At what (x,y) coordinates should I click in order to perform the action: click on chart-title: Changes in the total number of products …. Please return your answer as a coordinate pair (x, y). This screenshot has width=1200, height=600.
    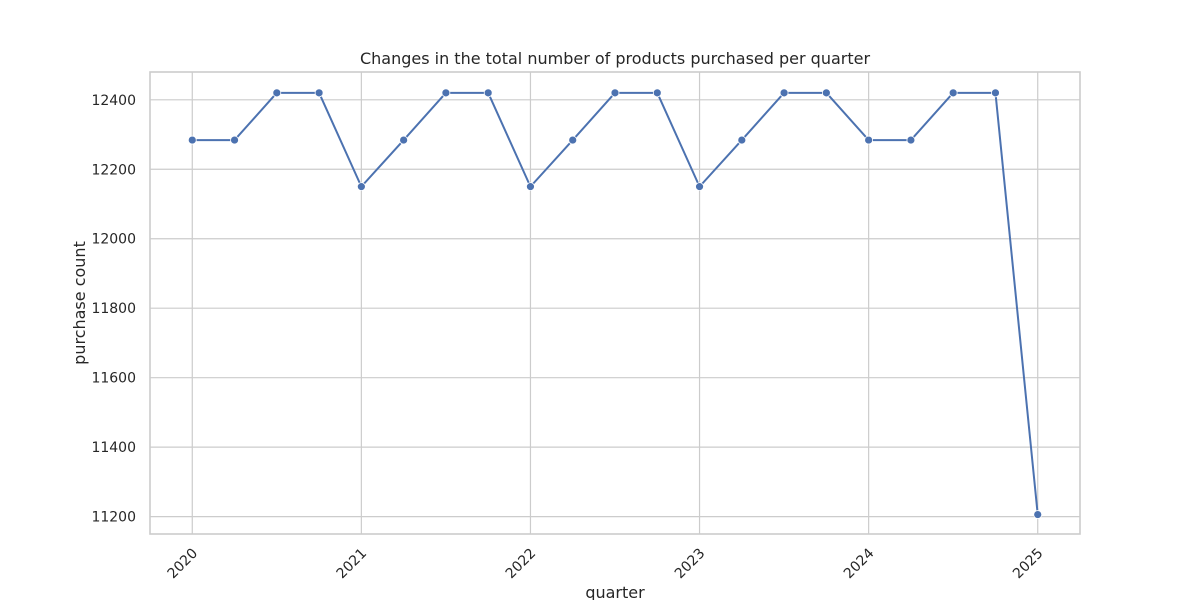
    Looking at the image, I should click on (615, 58).